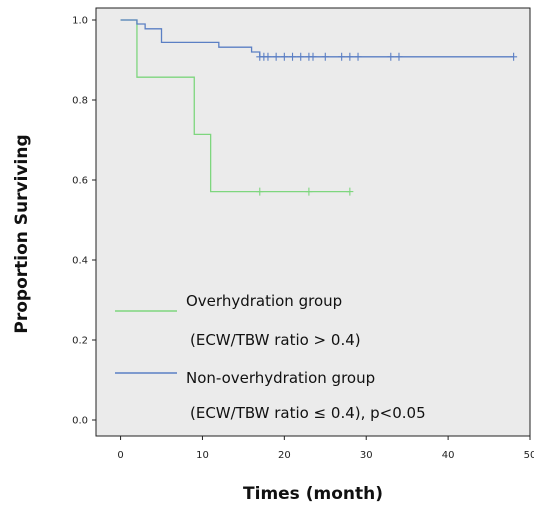  I want to click on series-line-non-overhydration-group, so click(317, 38).